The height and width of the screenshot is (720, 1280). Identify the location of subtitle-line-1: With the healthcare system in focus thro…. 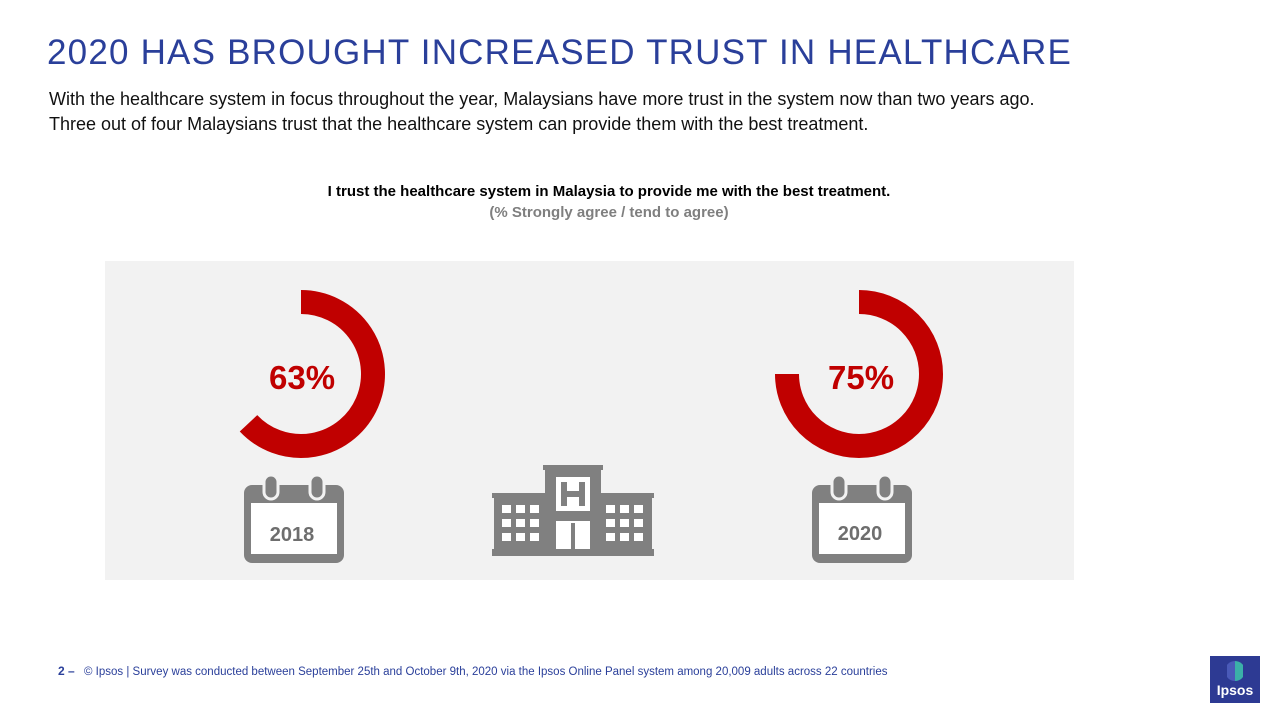
(542, 99).